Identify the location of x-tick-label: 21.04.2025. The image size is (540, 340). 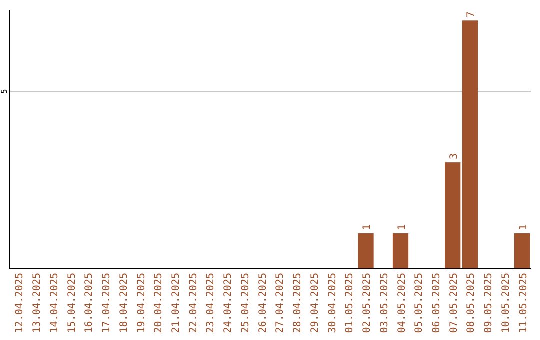
(176, 303).